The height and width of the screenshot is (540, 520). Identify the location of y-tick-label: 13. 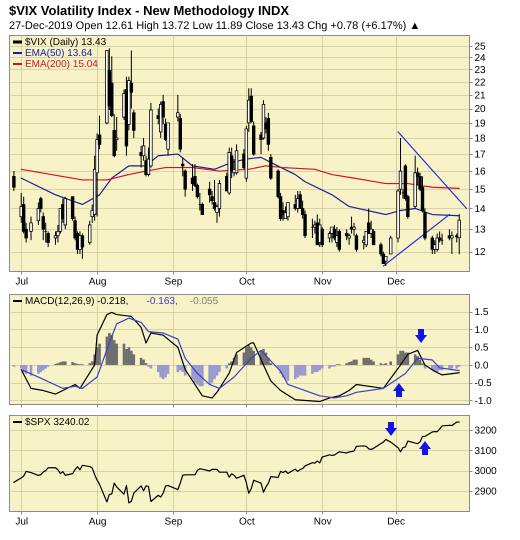
(480, 230).